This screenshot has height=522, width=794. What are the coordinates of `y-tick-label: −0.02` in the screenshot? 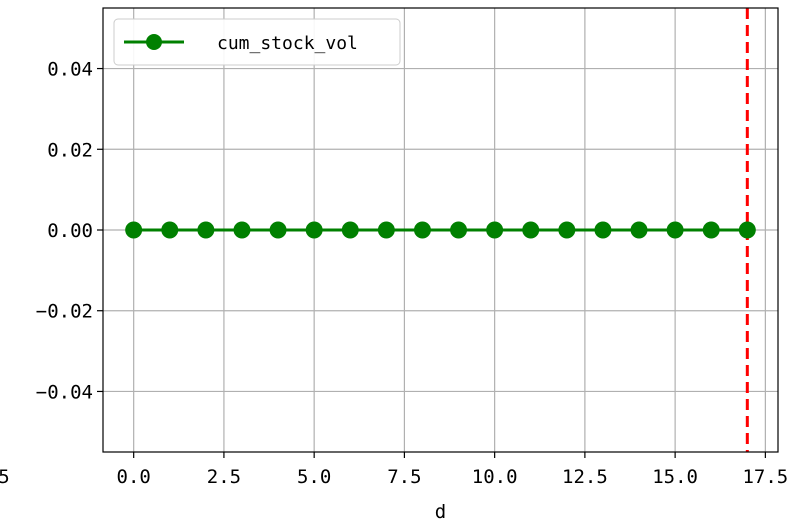 It's located at (64, 312).